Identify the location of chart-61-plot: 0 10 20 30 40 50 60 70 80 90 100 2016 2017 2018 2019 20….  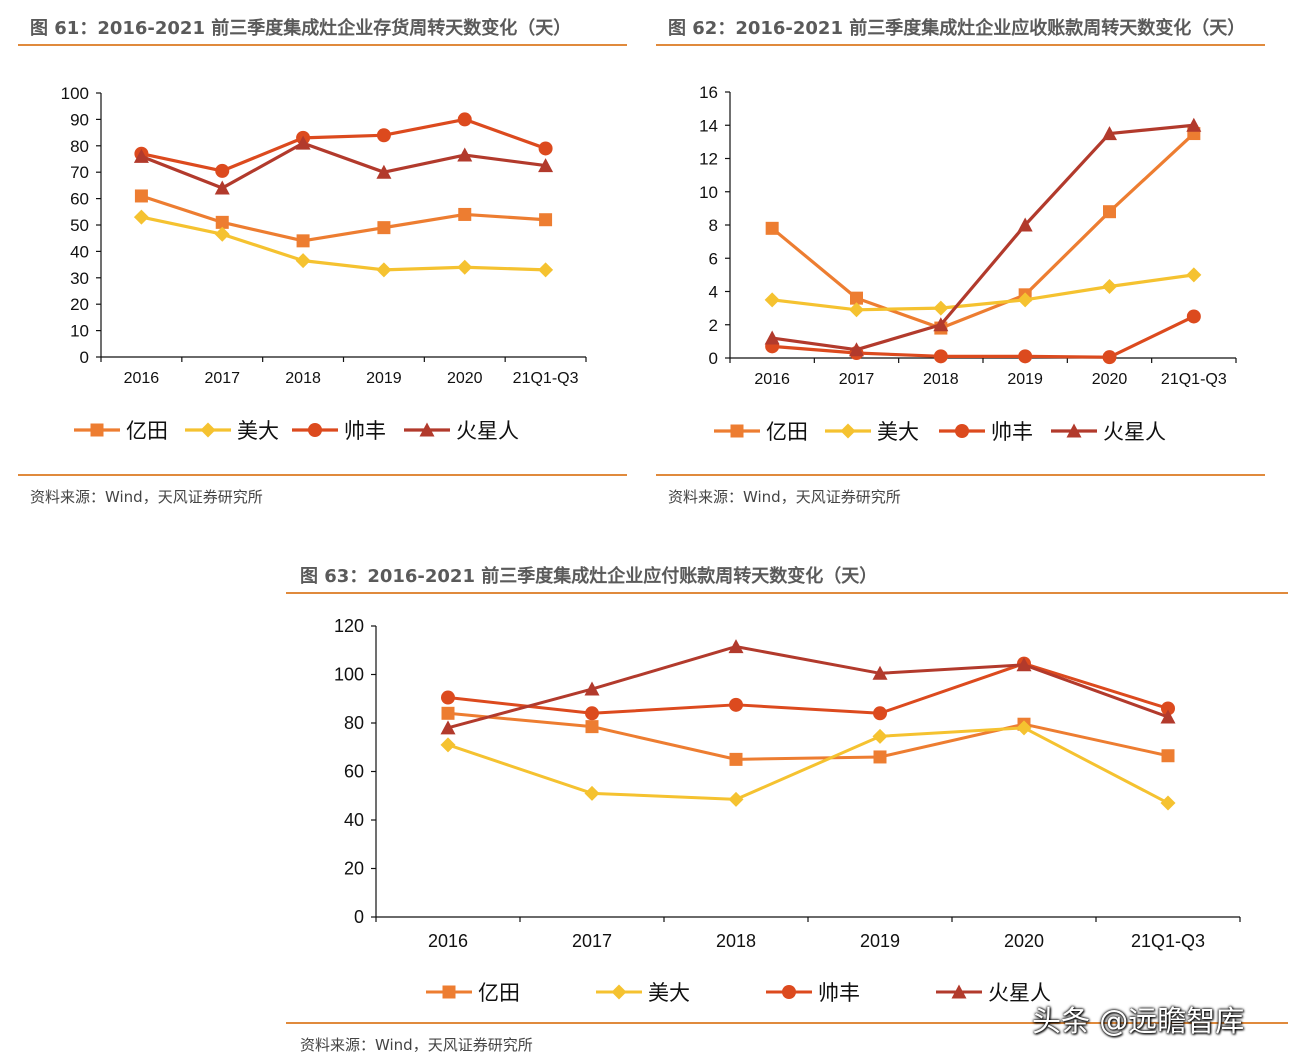
(324, 263).